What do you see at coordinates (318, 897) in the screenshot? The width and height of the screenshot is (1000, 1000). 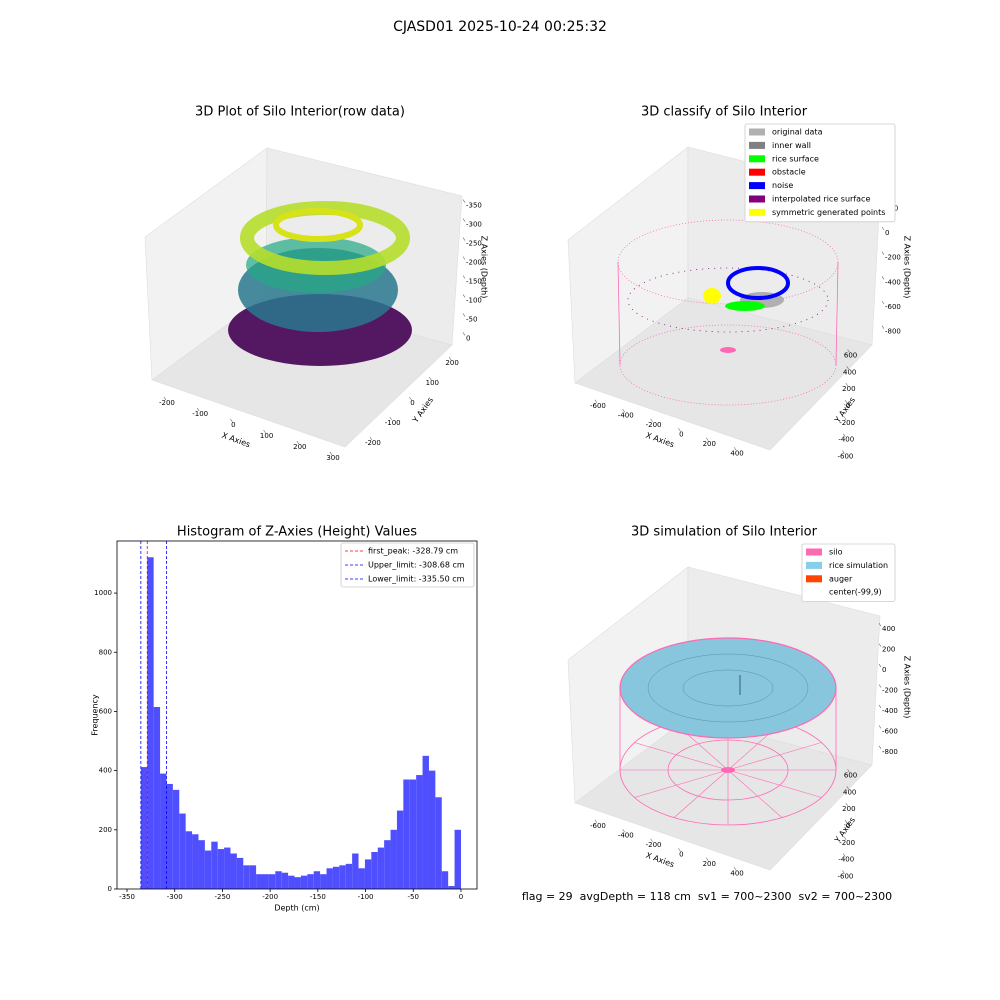 I see `x-tick-label: -150` at bounding box center [318, 897].